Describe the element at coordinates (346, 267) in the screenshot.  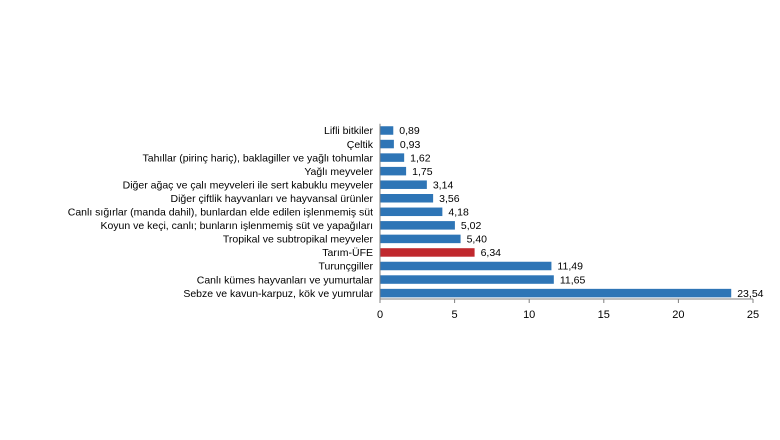
I see `category-label: Turunçgiller` at that location.